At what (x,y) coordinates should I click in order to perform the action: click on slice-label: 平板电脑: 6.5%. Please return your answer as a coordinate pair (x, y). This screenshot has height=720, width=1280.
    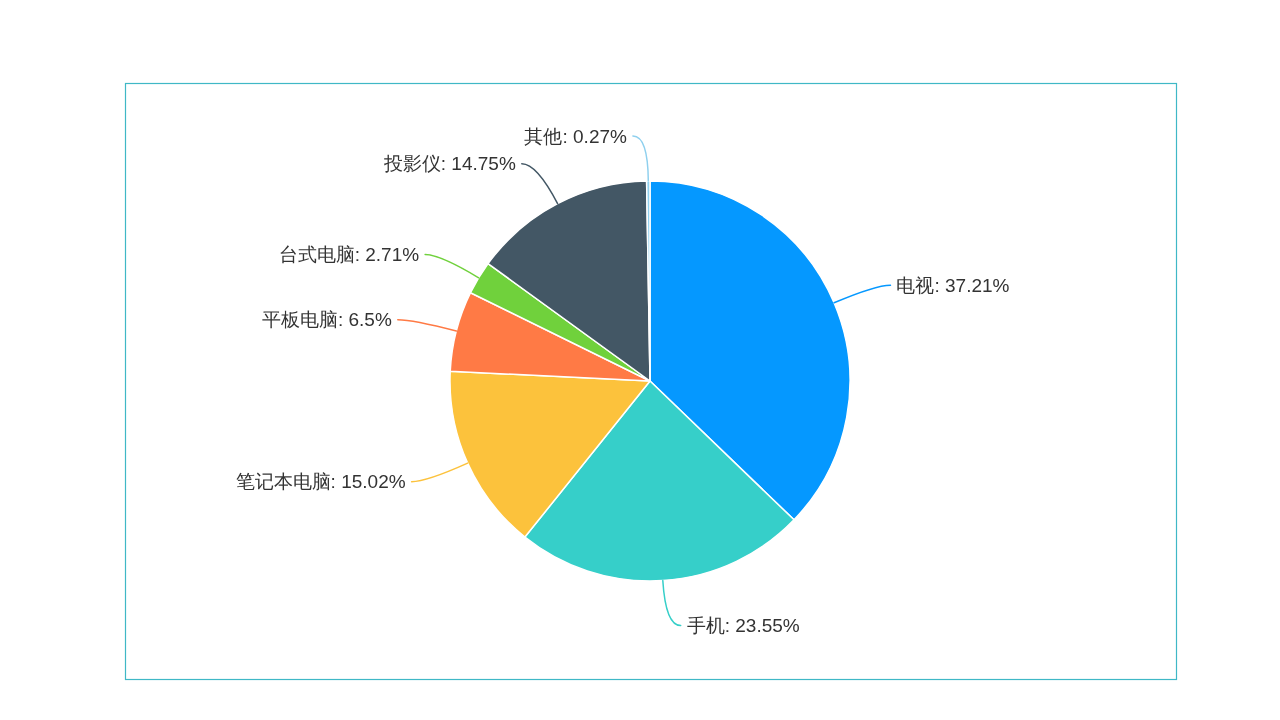
    Looking at the image, I should click on (326, 320).